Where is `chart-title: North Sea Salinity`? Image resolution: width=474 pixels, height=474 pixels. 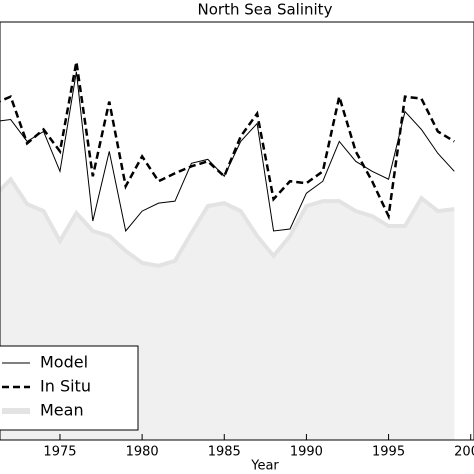 chart-title: North Sea Salinity is located at coordinates (265, 10).